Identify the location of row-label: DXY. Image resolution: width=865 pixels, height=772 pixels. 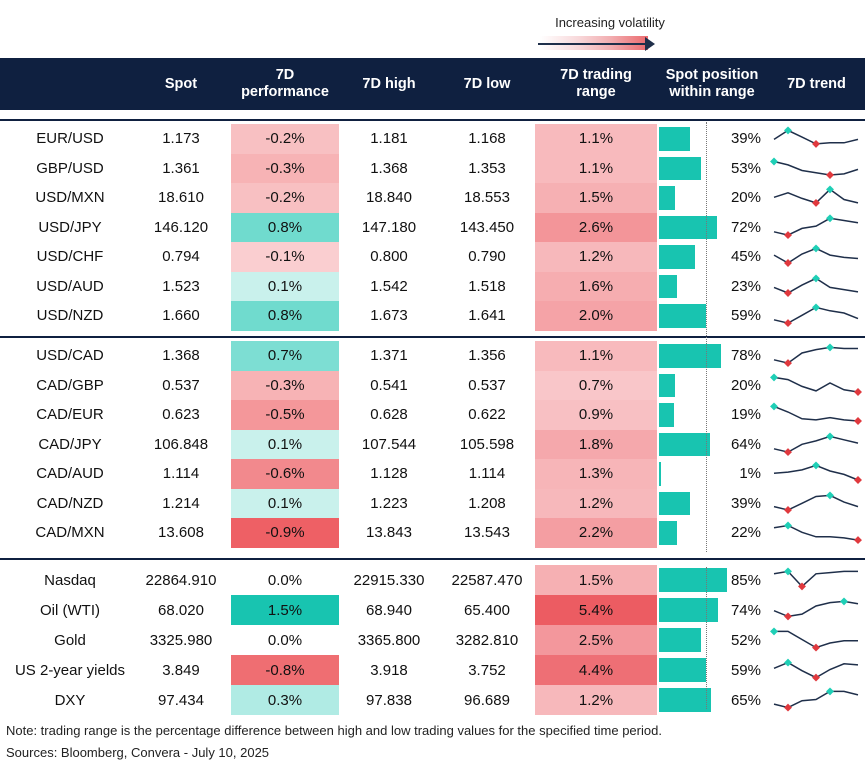
(70, 700).